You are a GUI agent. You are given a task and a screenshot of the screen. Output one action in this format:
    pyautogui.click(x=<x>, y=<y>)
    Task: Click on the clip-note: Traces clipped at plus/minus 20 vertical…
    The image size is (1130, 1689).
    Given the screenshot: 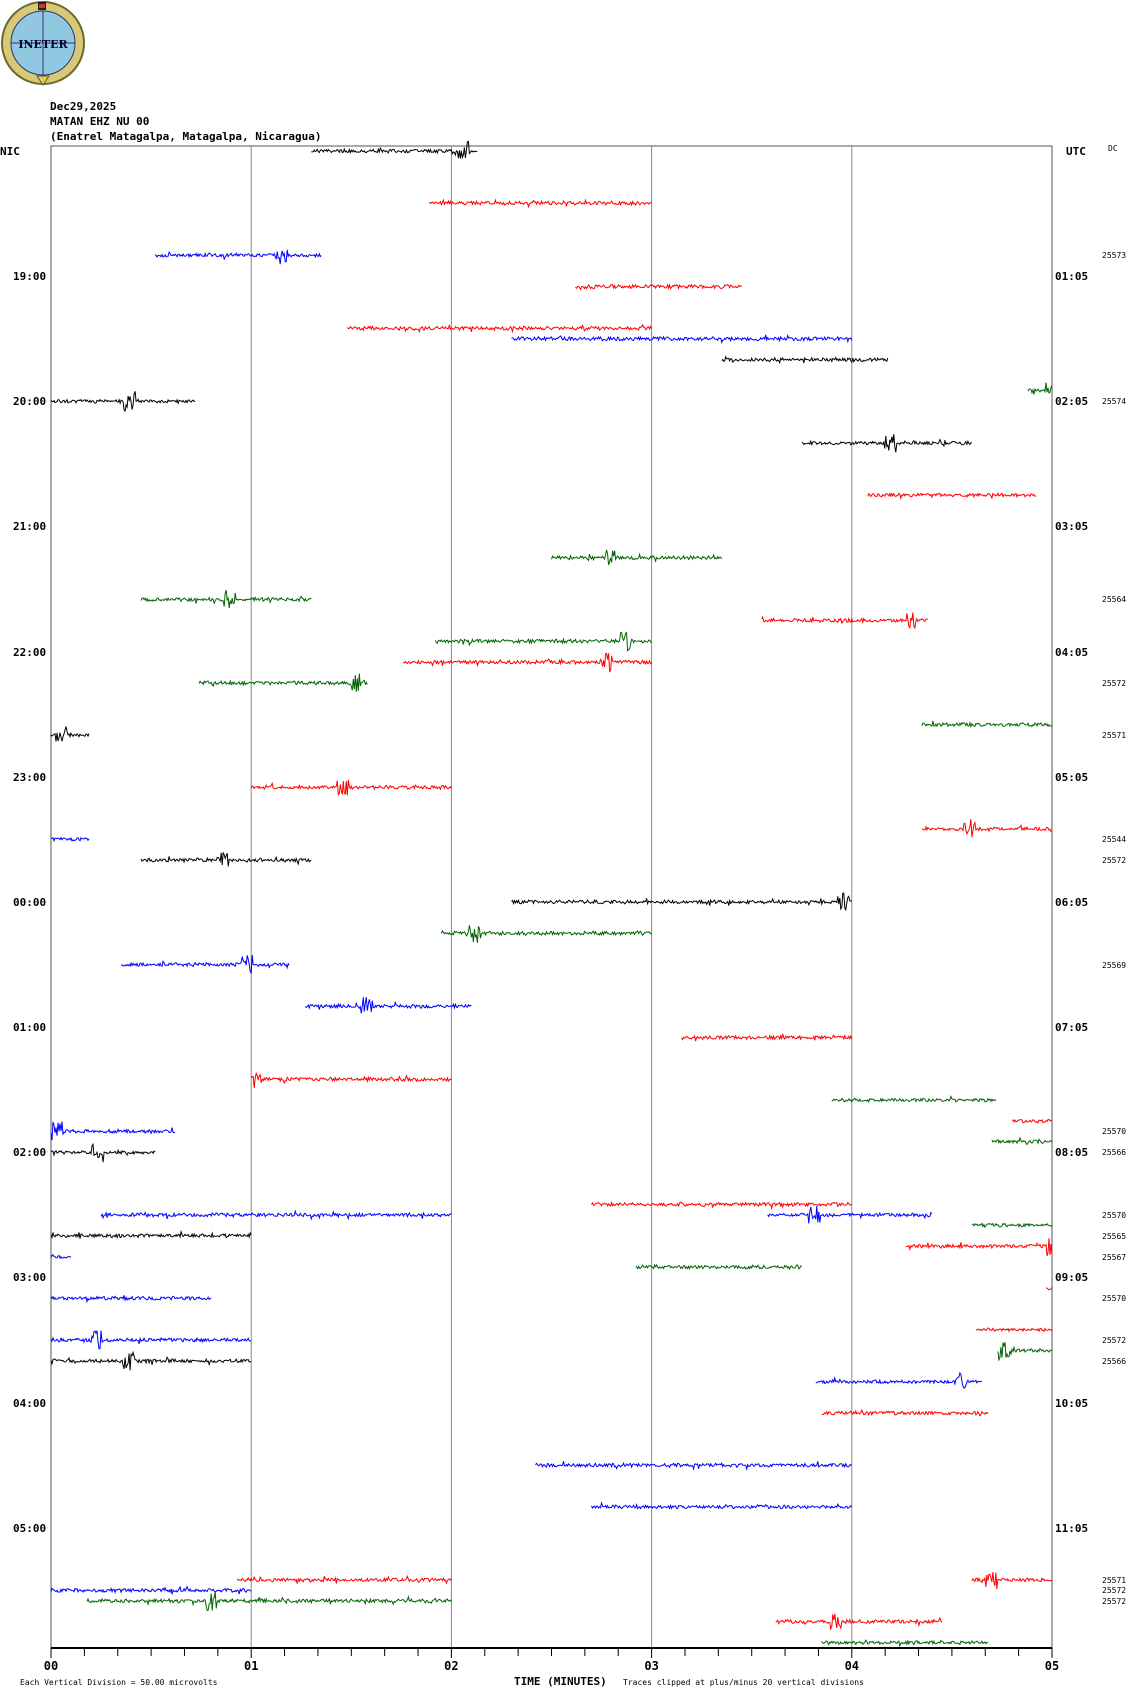 What is the action you would take?
    pyautogui.click(x=743, y=1682)
    